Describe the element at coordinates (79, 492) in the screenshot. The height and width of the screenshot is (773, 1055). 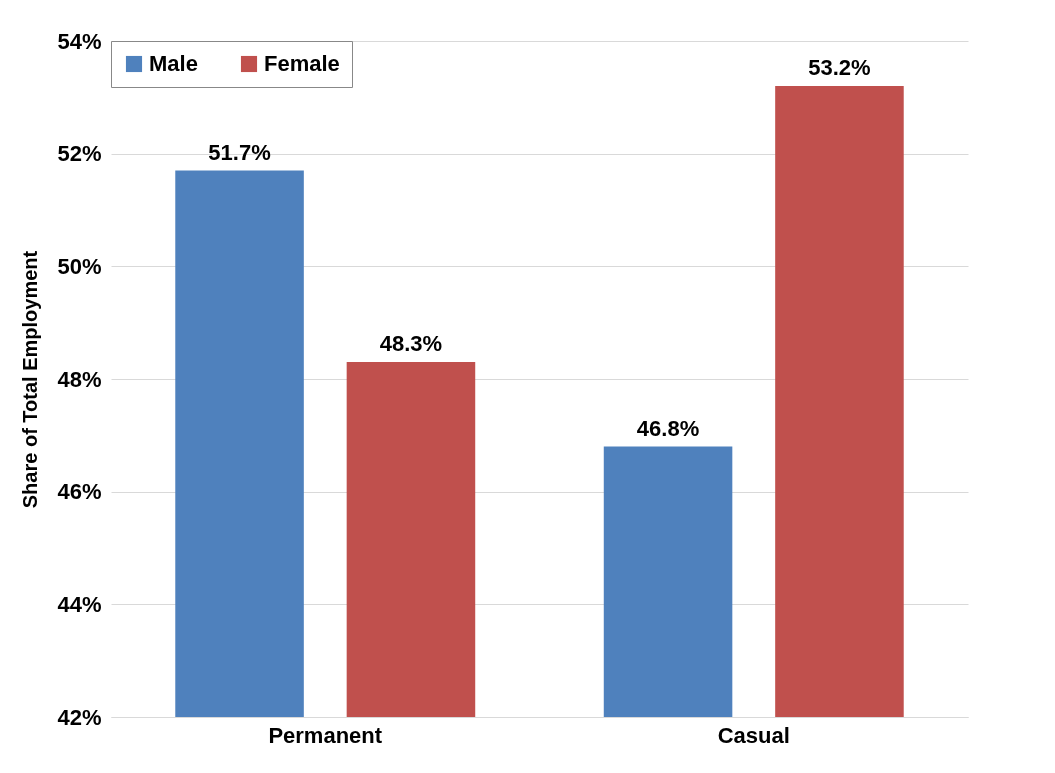
I see `y-tick-label: 46%` at that location.